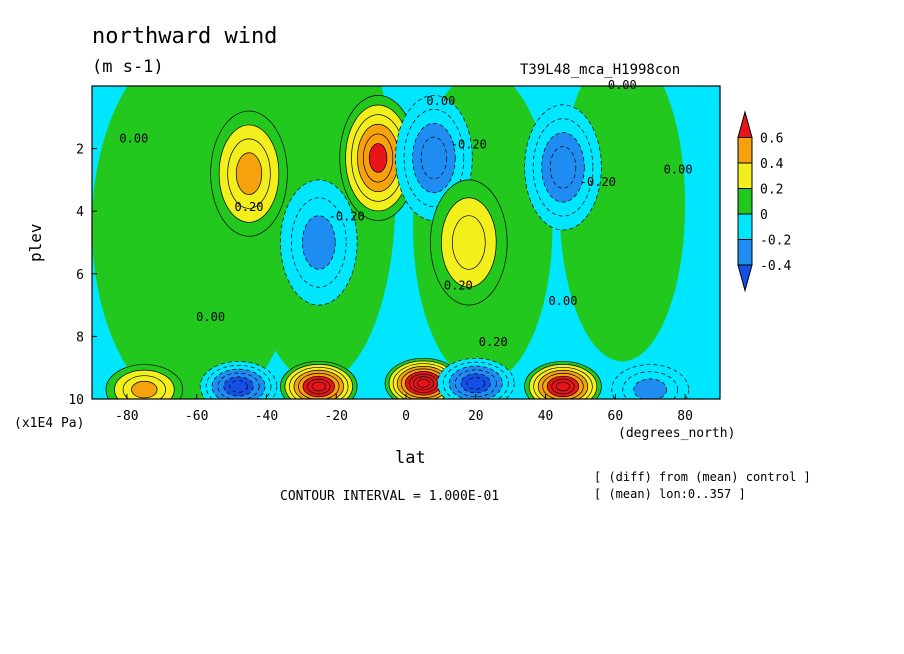 Image resolution: width=904 pixels, height=654 pixels. I want to click on y-tick-label: 6, so click(80, 275).